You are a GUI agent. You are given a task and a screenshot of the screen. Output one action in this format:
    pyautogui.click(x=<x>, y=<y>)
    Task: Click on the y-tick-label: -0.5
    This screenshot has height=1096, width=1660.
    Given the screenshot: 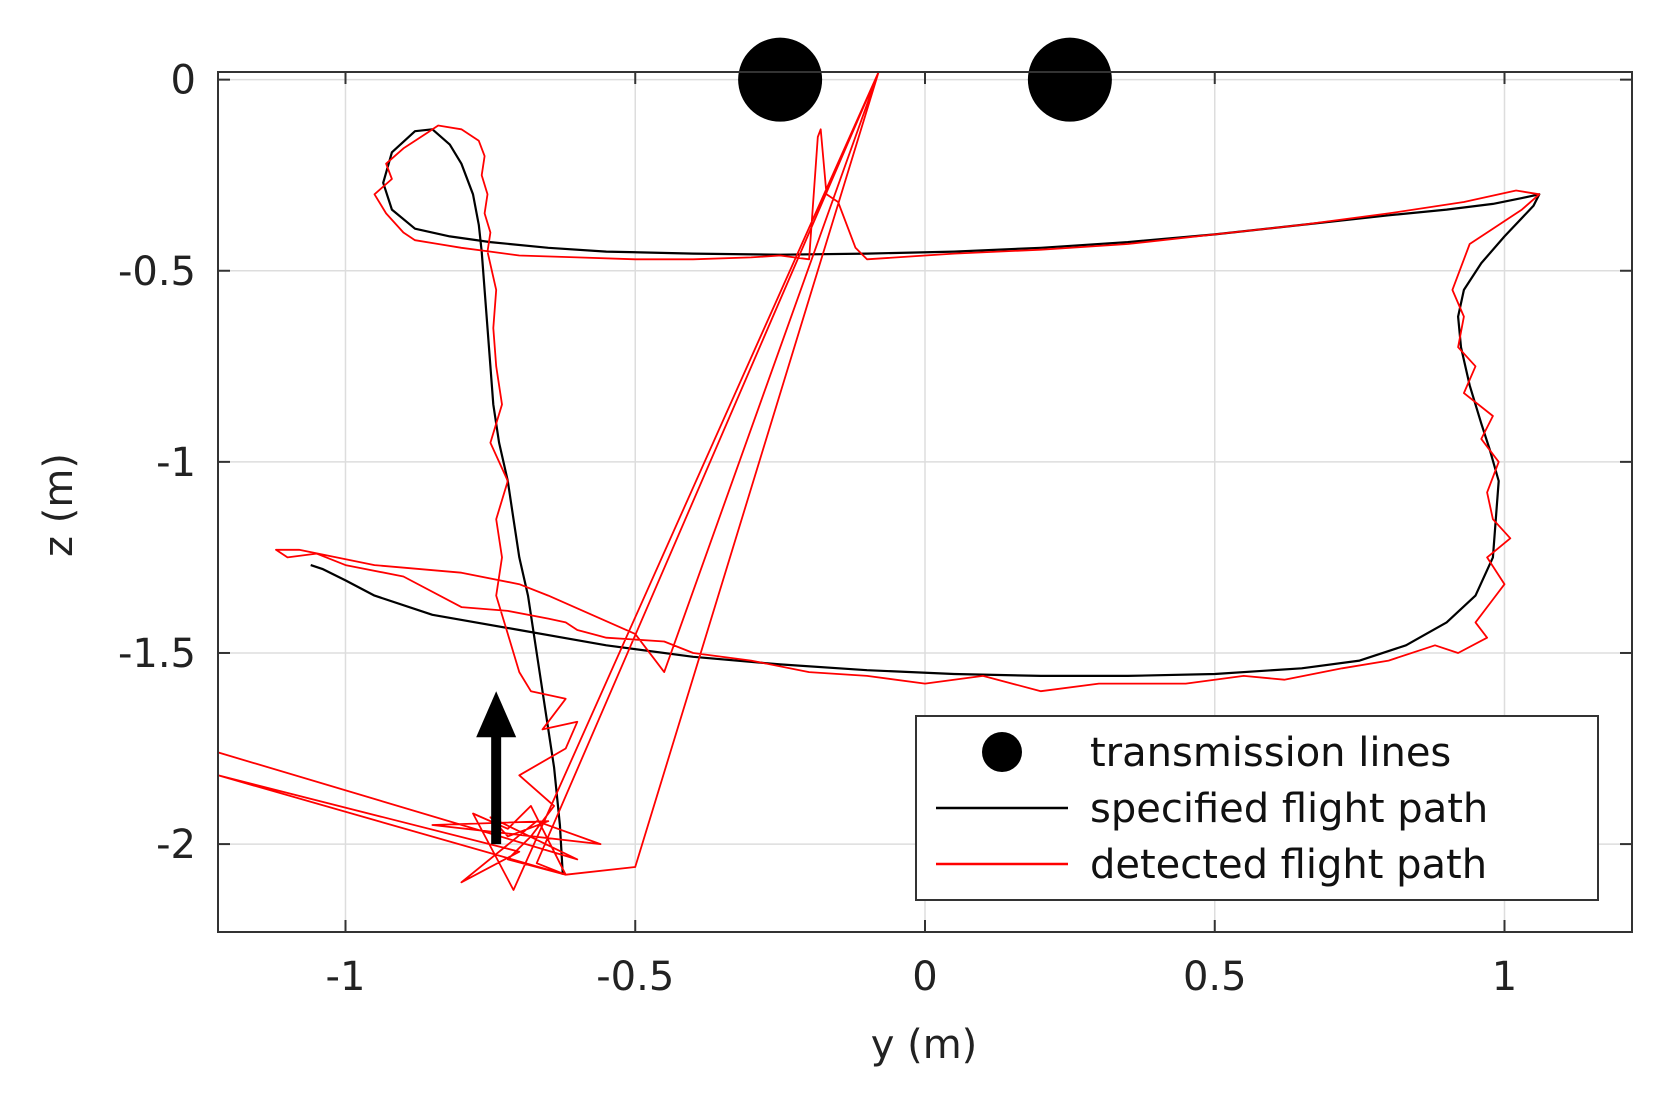 What is the action you would take?
    pyautogui.click(x=157, y=272)
    